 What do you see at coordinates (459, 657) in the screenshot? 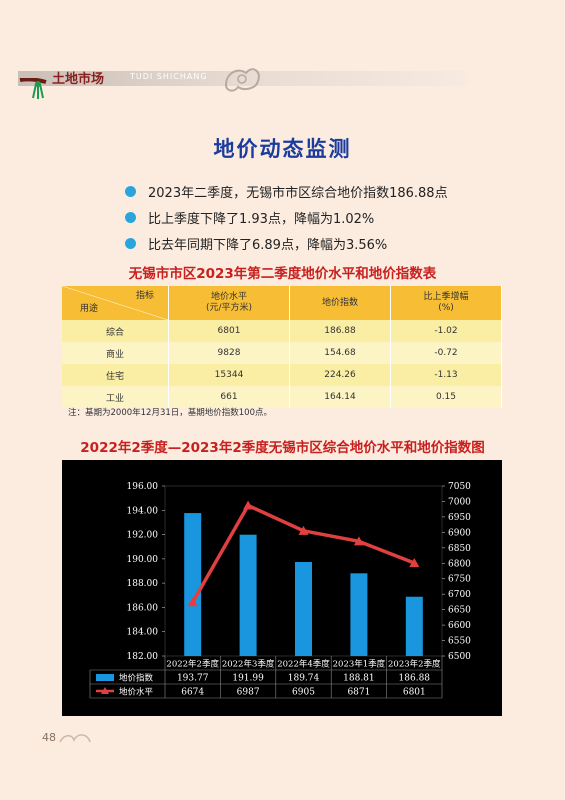
I see `y2-tick-label: 6500` at bounding box center [459, 657].